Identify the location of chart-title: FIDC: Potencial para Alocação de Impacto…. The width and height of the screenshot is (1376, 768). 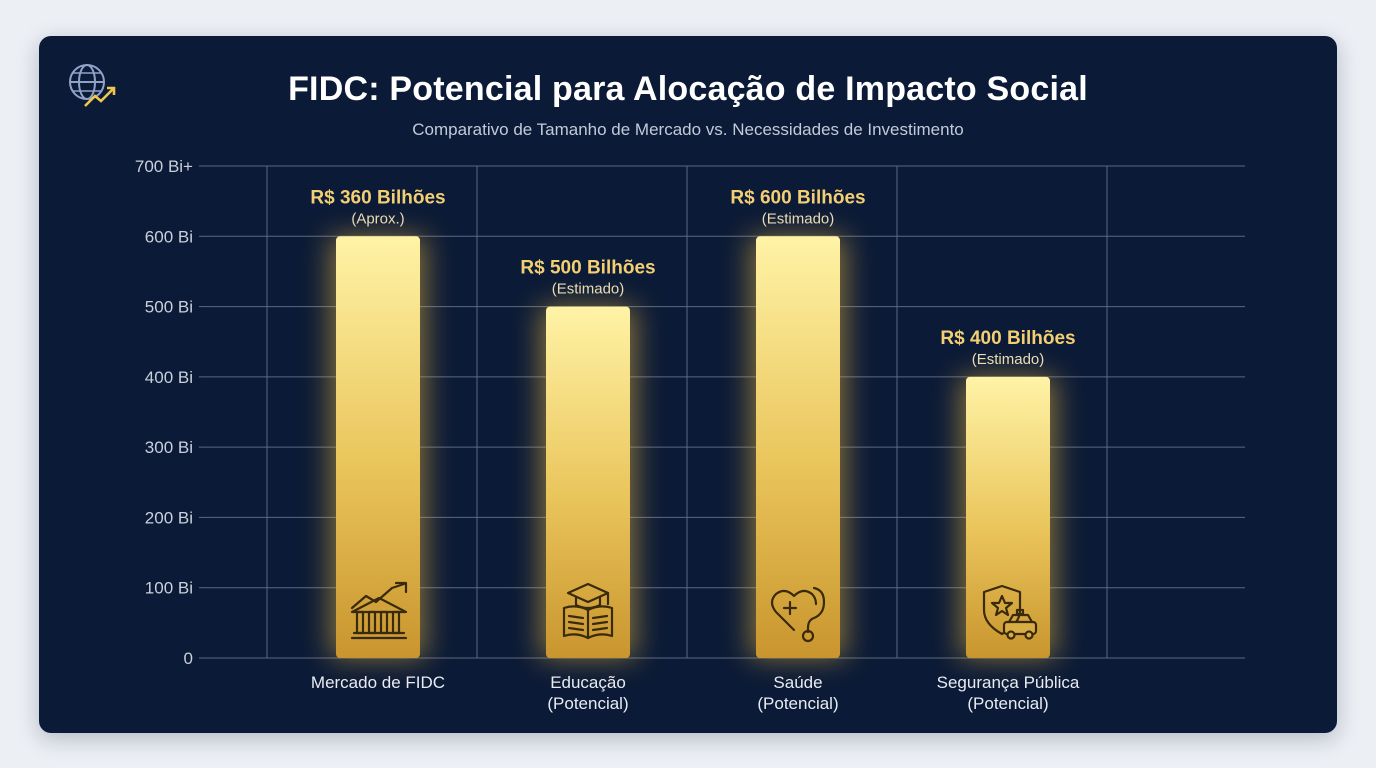
(688, 89).